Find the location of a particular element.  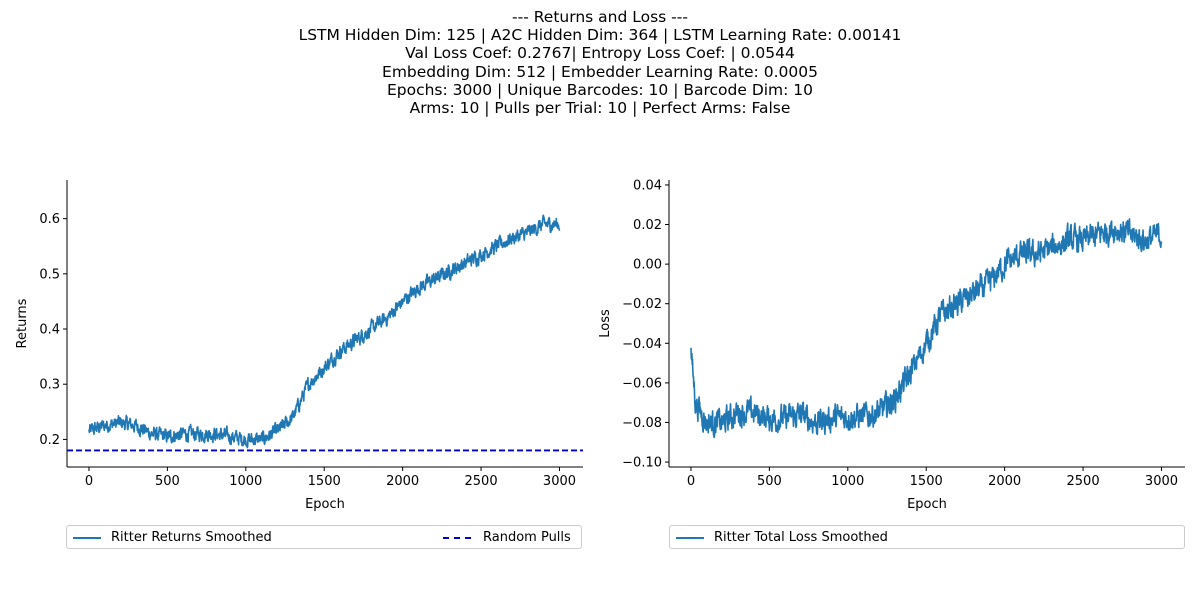

returns-x-tick-label: 3000 is located at coordinates (559, 481).